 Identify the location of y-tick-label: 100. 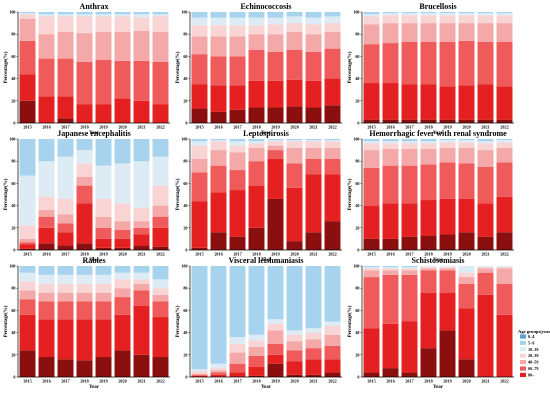
(184, 266).